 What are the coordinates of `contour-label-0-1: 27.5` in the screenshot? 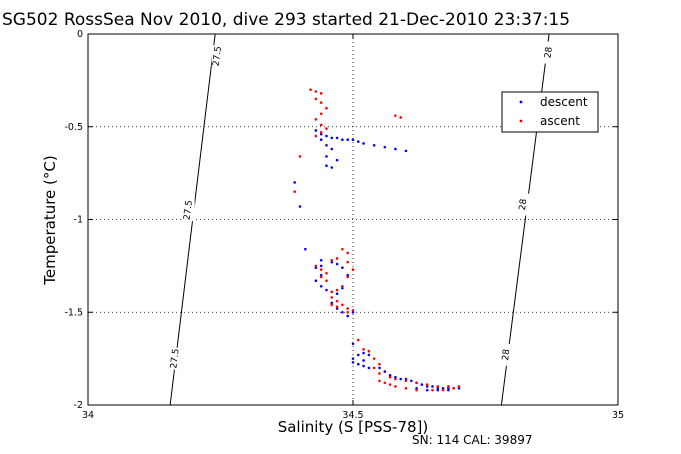 It's located at (189, 210).